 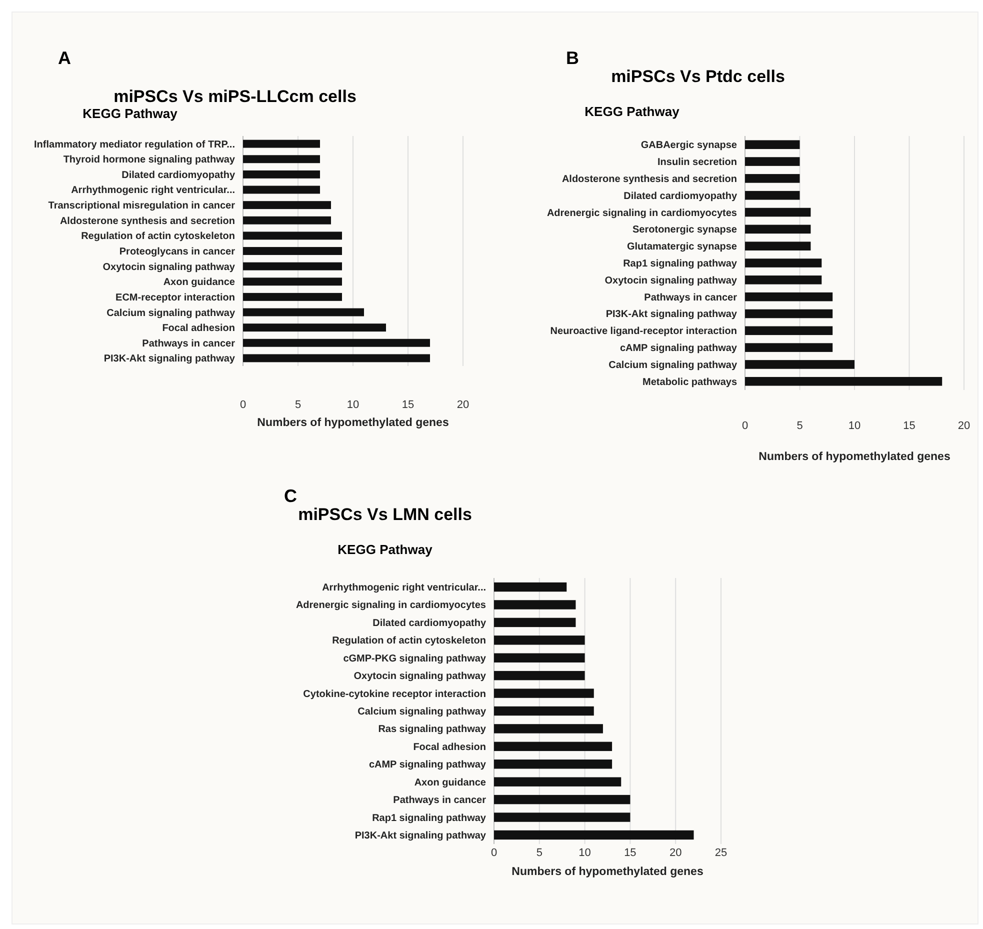 I want to click on chart-title: miPSCs Vs Ptdc cells, so click(x=698, y=76).